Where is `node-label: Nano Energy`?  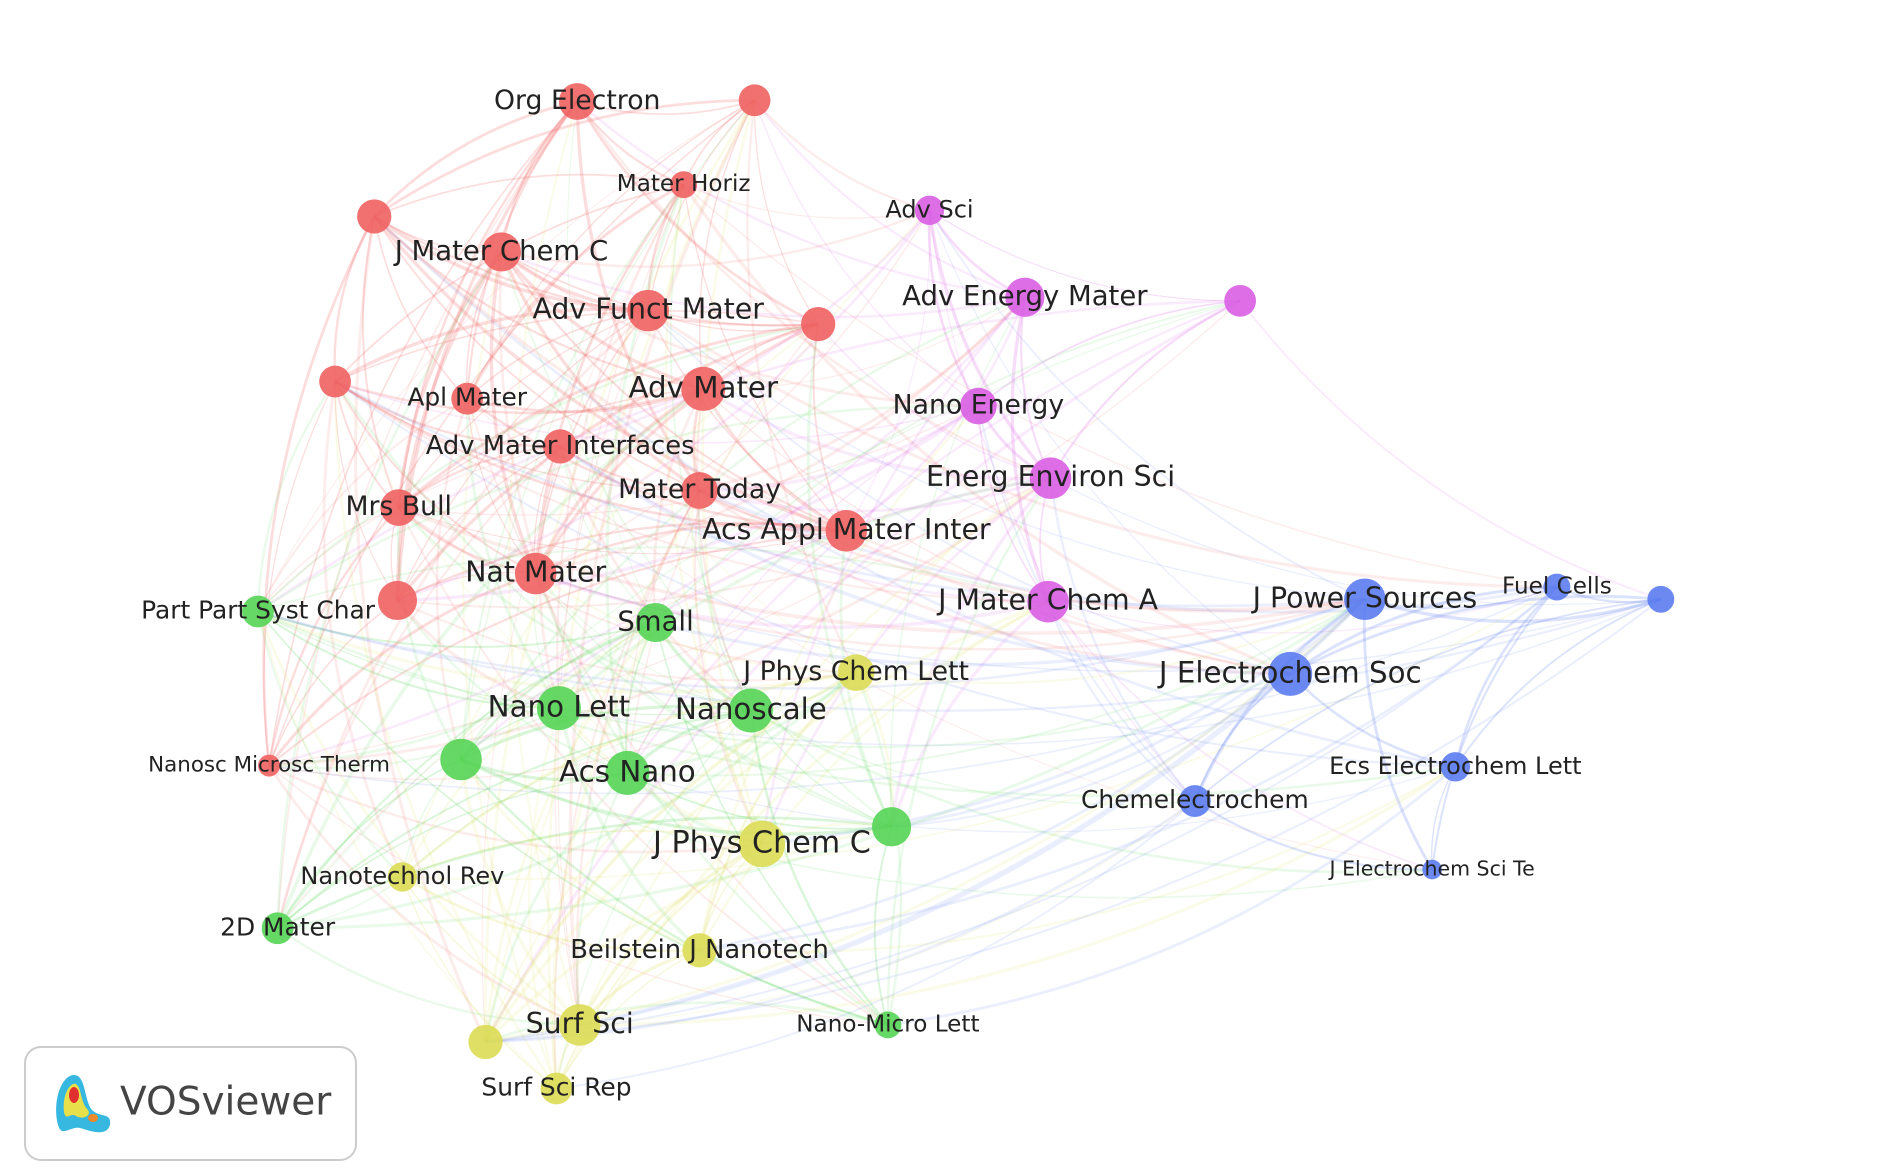
node-label: Nano Energy is located at coordinates (978, 405).